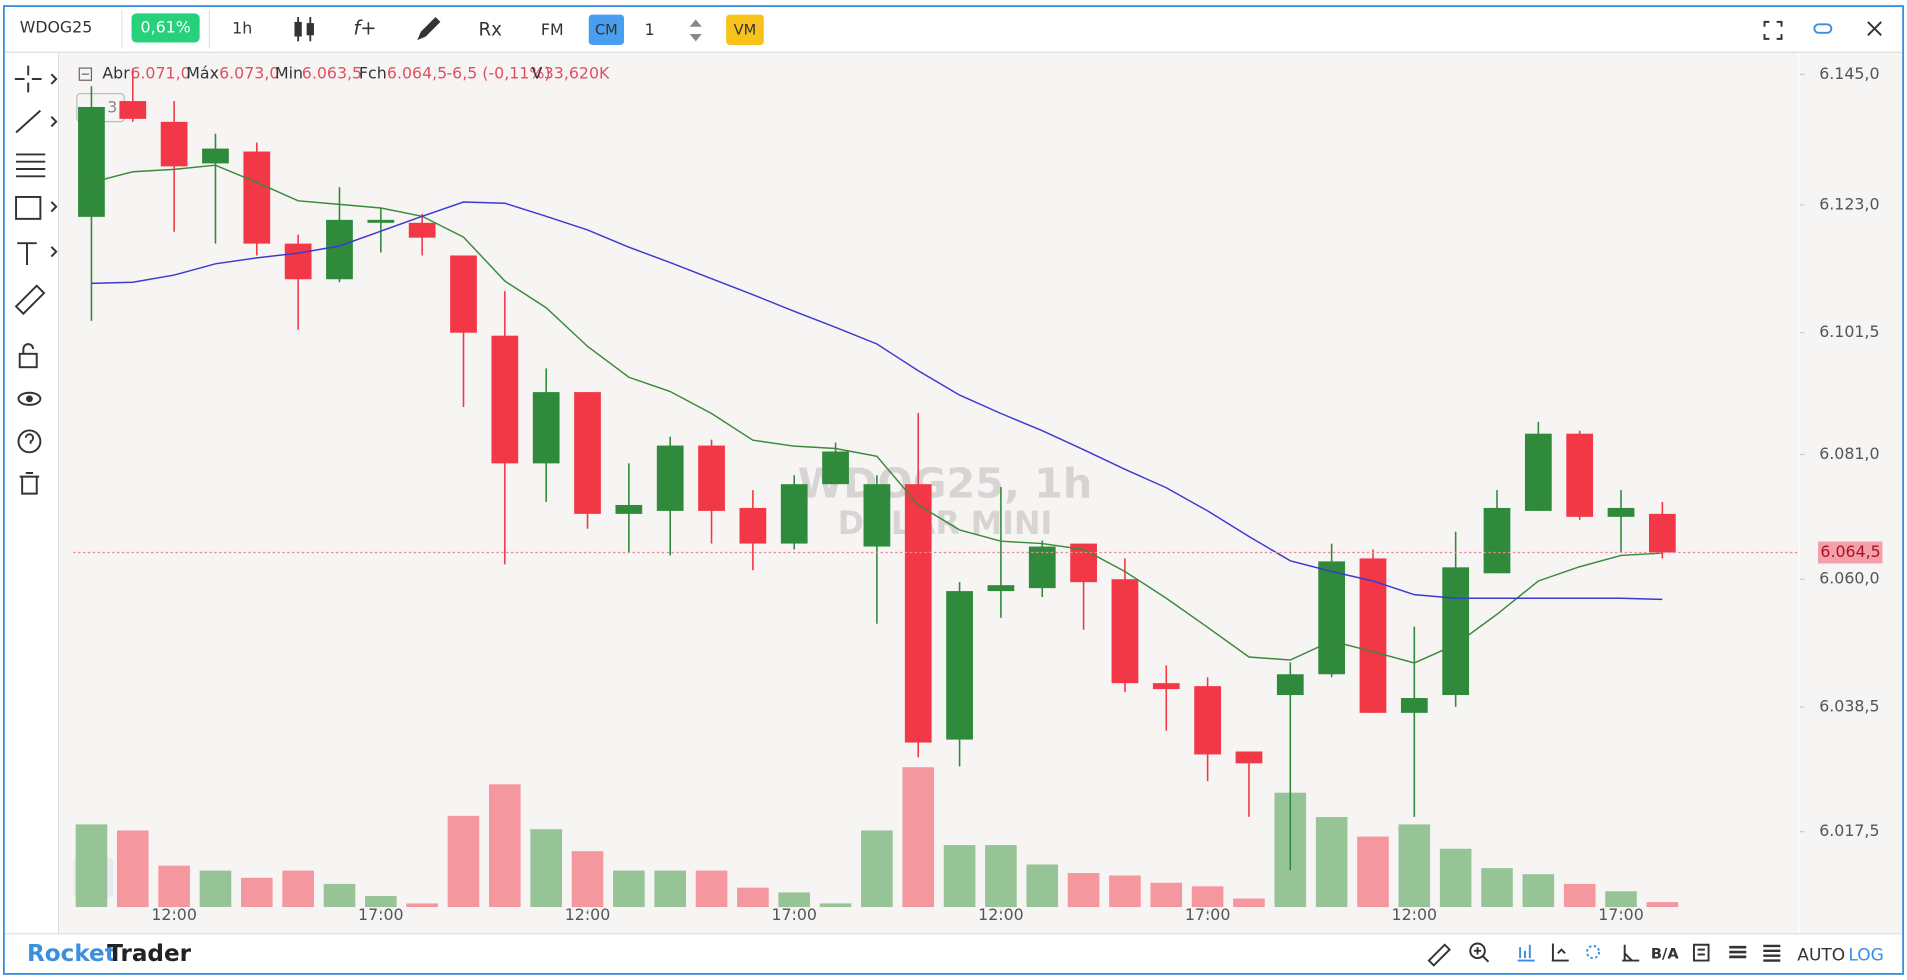 The height and width of the screenshot is (980, 1907). I want to click on pencil-icon, so click(429, 29).